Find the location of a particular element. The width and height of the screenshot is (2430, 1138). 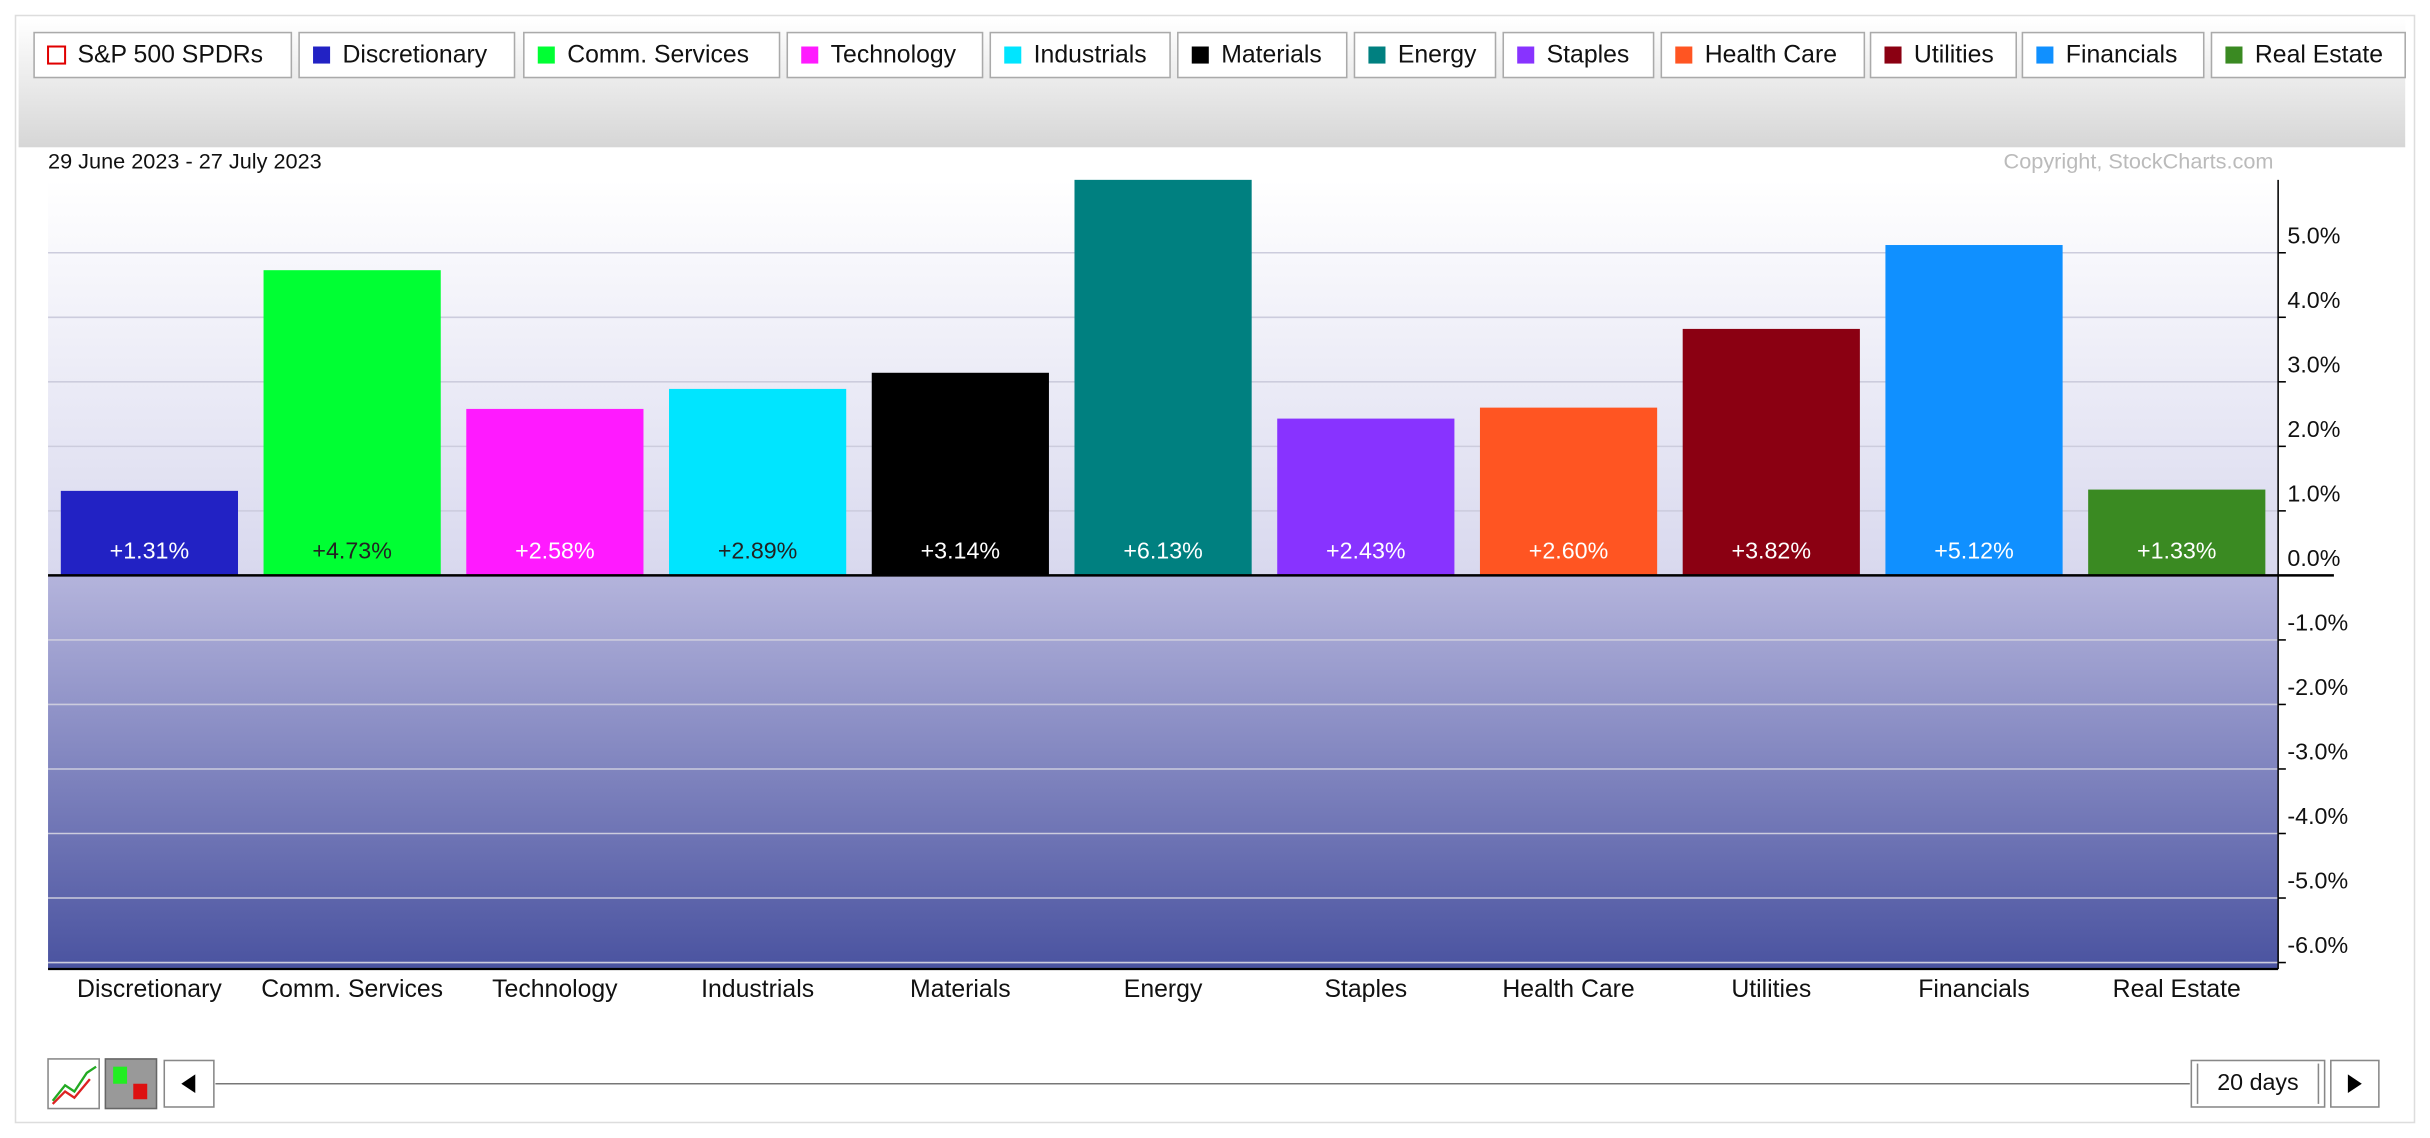

value-label: +2.60% is located at coordinates (1568, 550).